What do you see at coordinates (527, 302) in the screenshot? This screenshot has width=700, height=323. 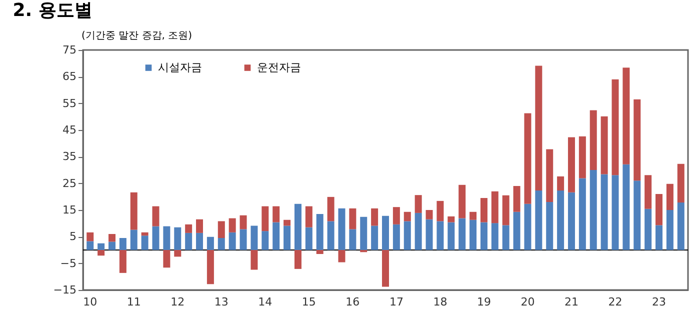 I see `x-tick-label: 20` at bounding box center [527, 302].